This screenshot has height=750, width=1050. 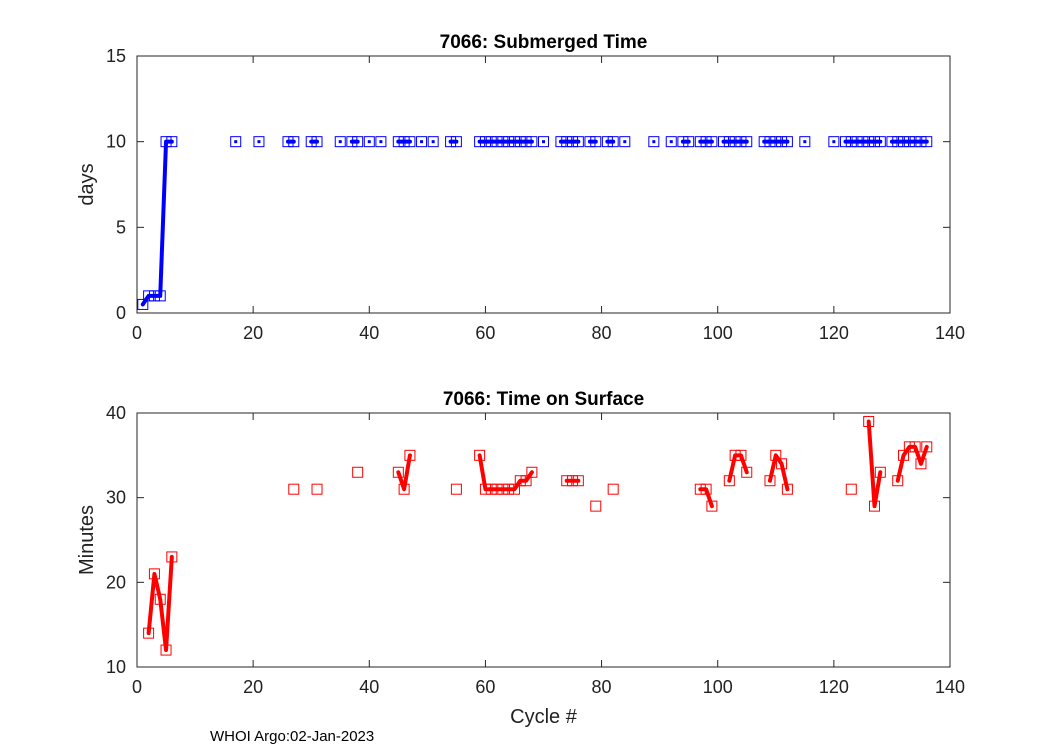 What do you see at coordinates (87, 184) in the screenshot?
I see `y-axis-label: days` at bounding box center [87, 184].